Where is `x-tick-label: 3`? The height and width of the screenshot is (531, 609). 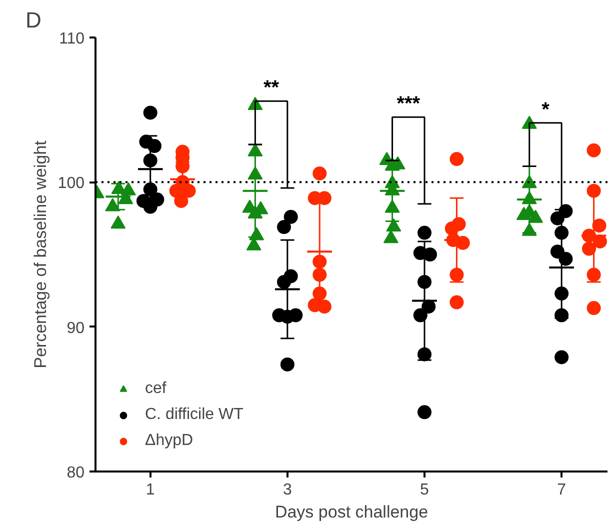
x-tick-label: 3 is located at coordinates (287, 490).